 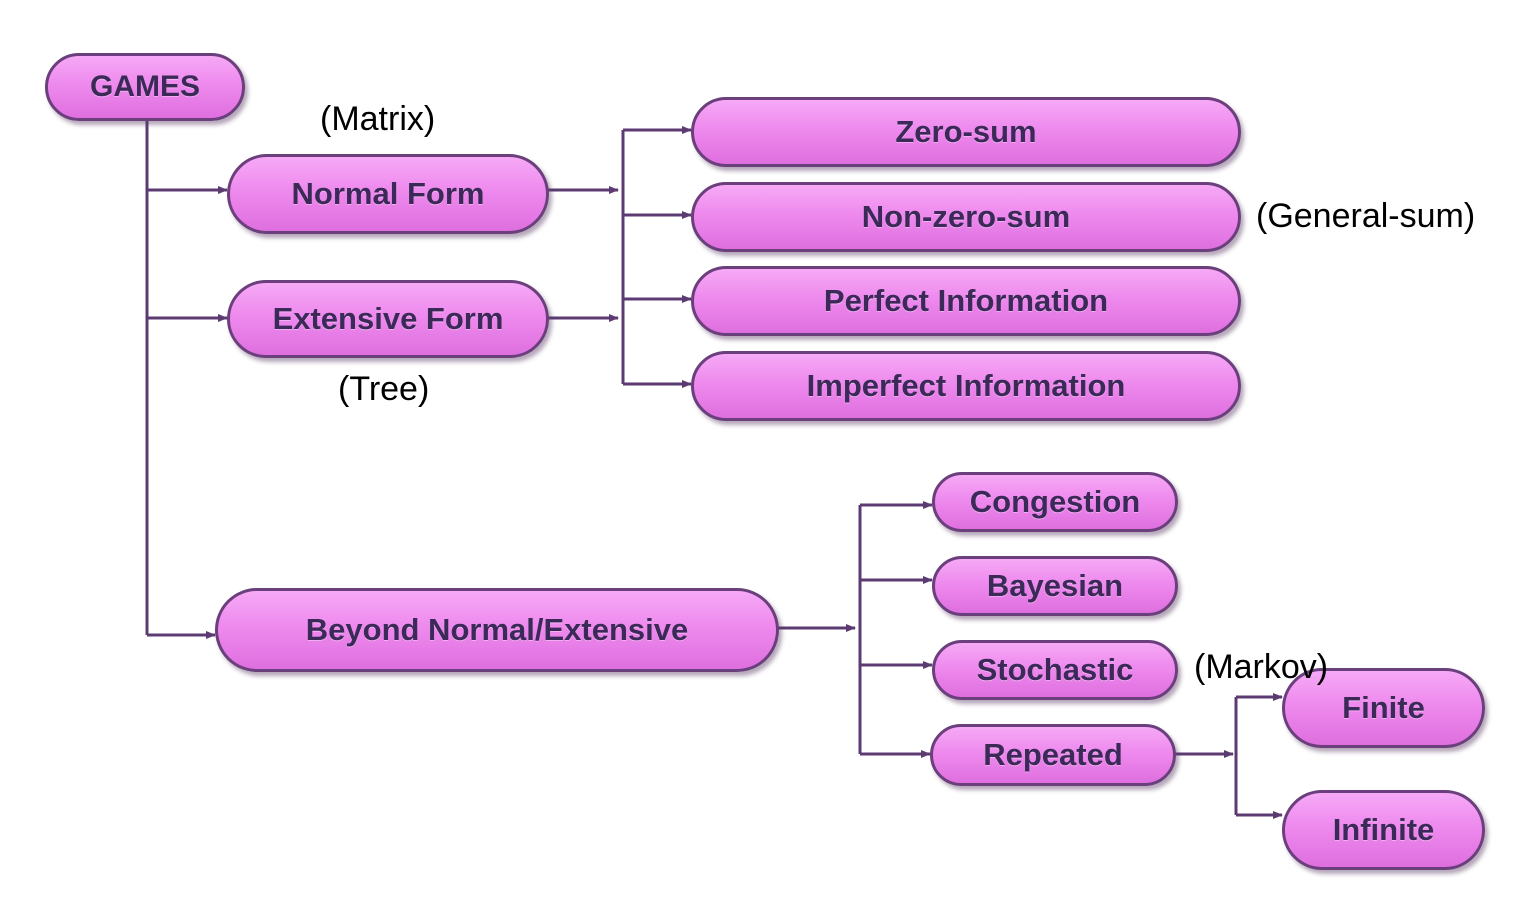 What do you see at coordinates (388, 194) in the screenshot?
I see `node-normal-form: Normal Form` at bounding box center [388, 194].